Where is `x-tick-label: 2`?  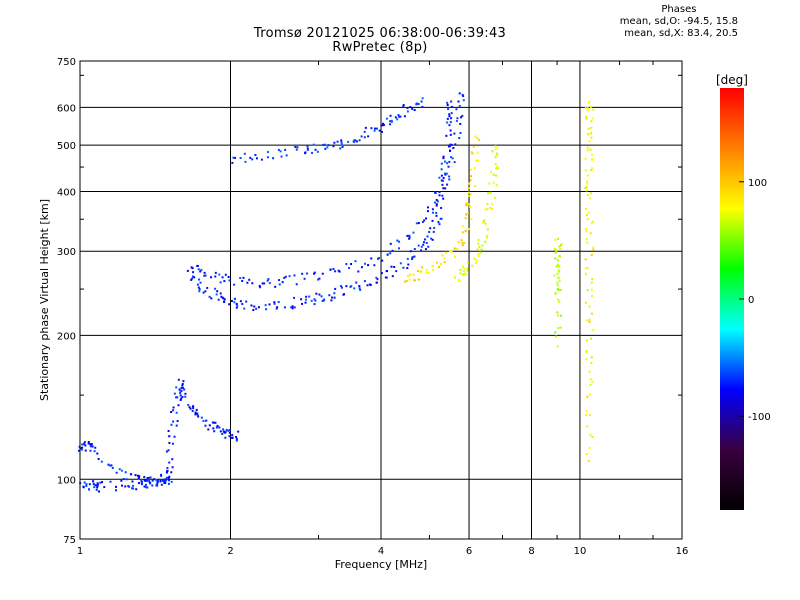
x-tick-label: 2 is located at coordinates (230, 551).